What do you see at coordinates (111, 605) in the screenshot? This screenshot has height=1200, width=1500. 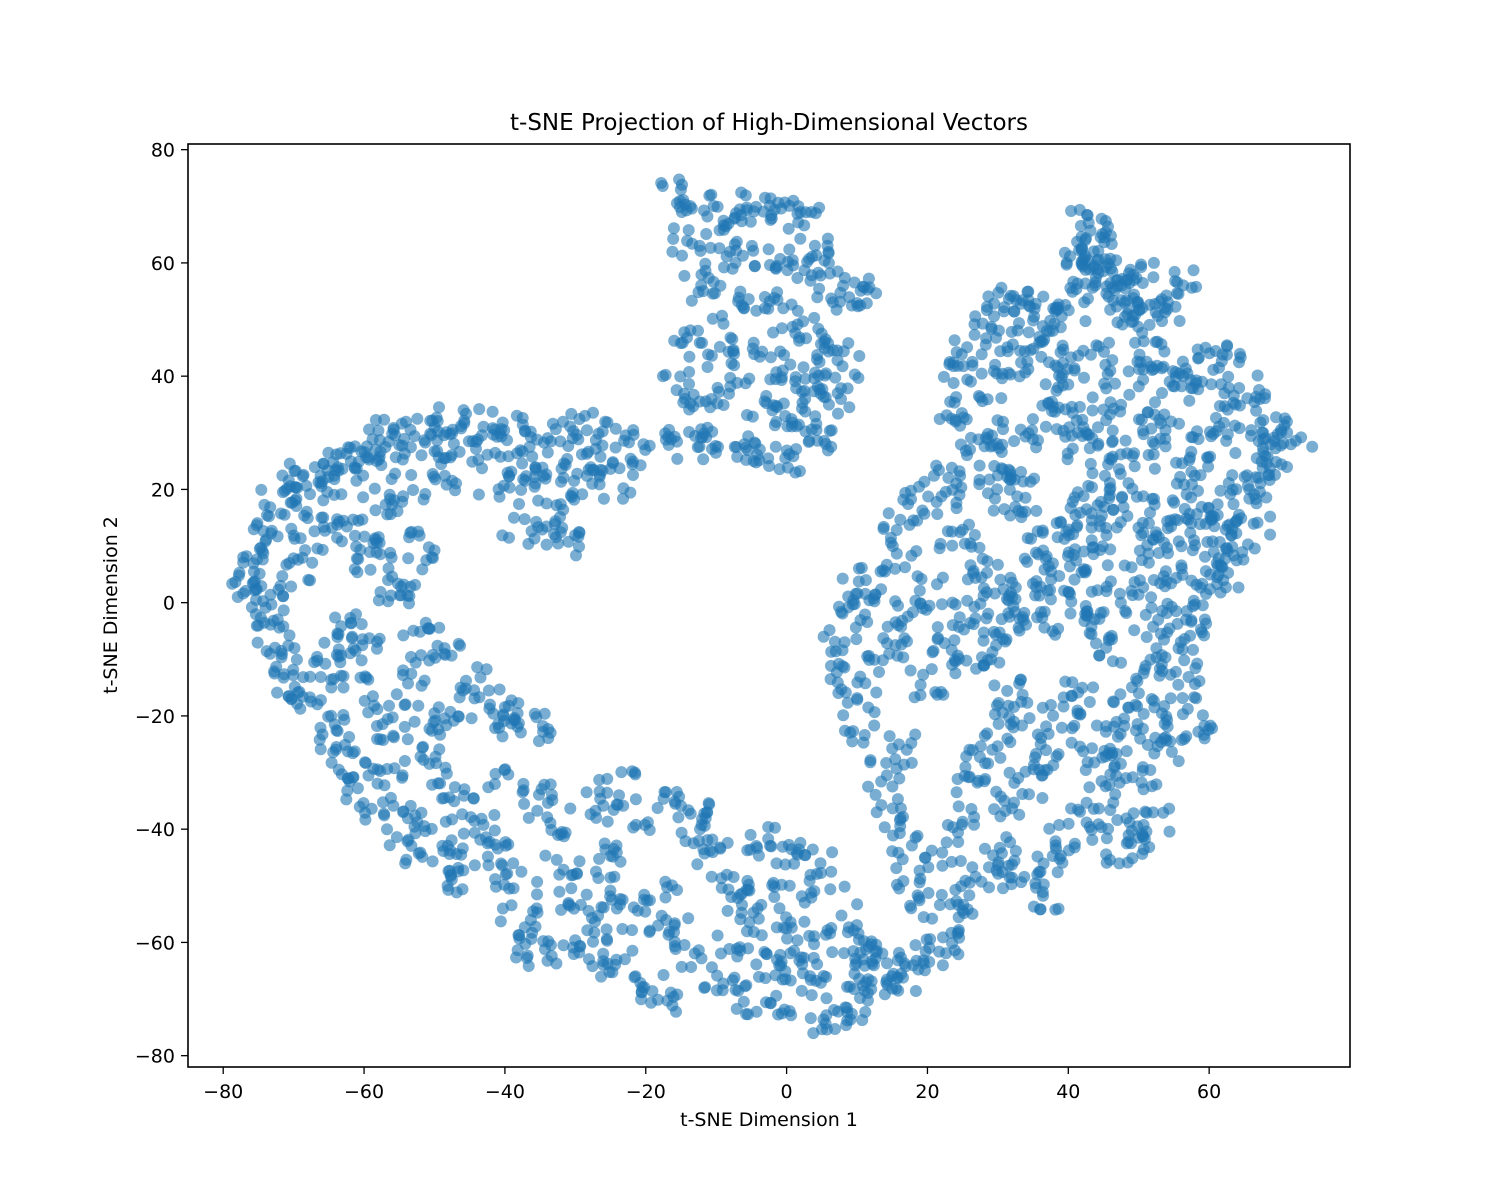 I see `y-axis-title: t-SNE Dimension 2` at bounding box center [111, 605].